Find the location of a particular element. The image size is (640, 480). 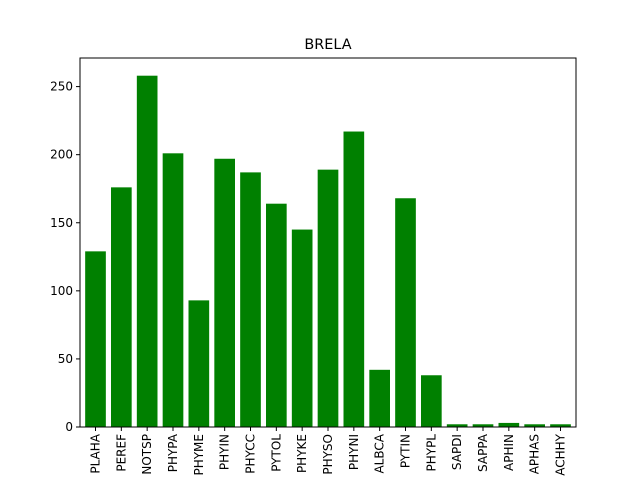

x-tick-label-plaha: PLAHA is located at coordinates (96, 453).